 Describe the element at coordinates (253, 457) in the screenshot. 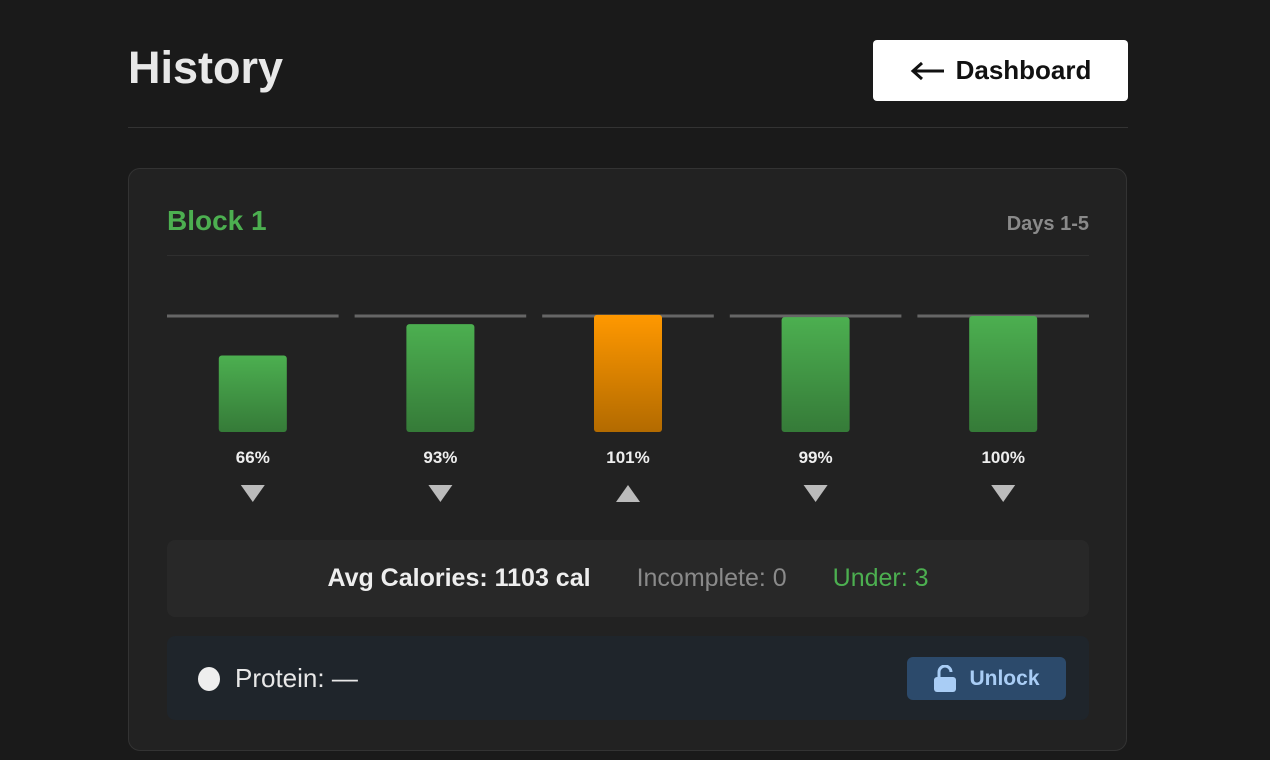

I see `value-label: 66%` at that location.